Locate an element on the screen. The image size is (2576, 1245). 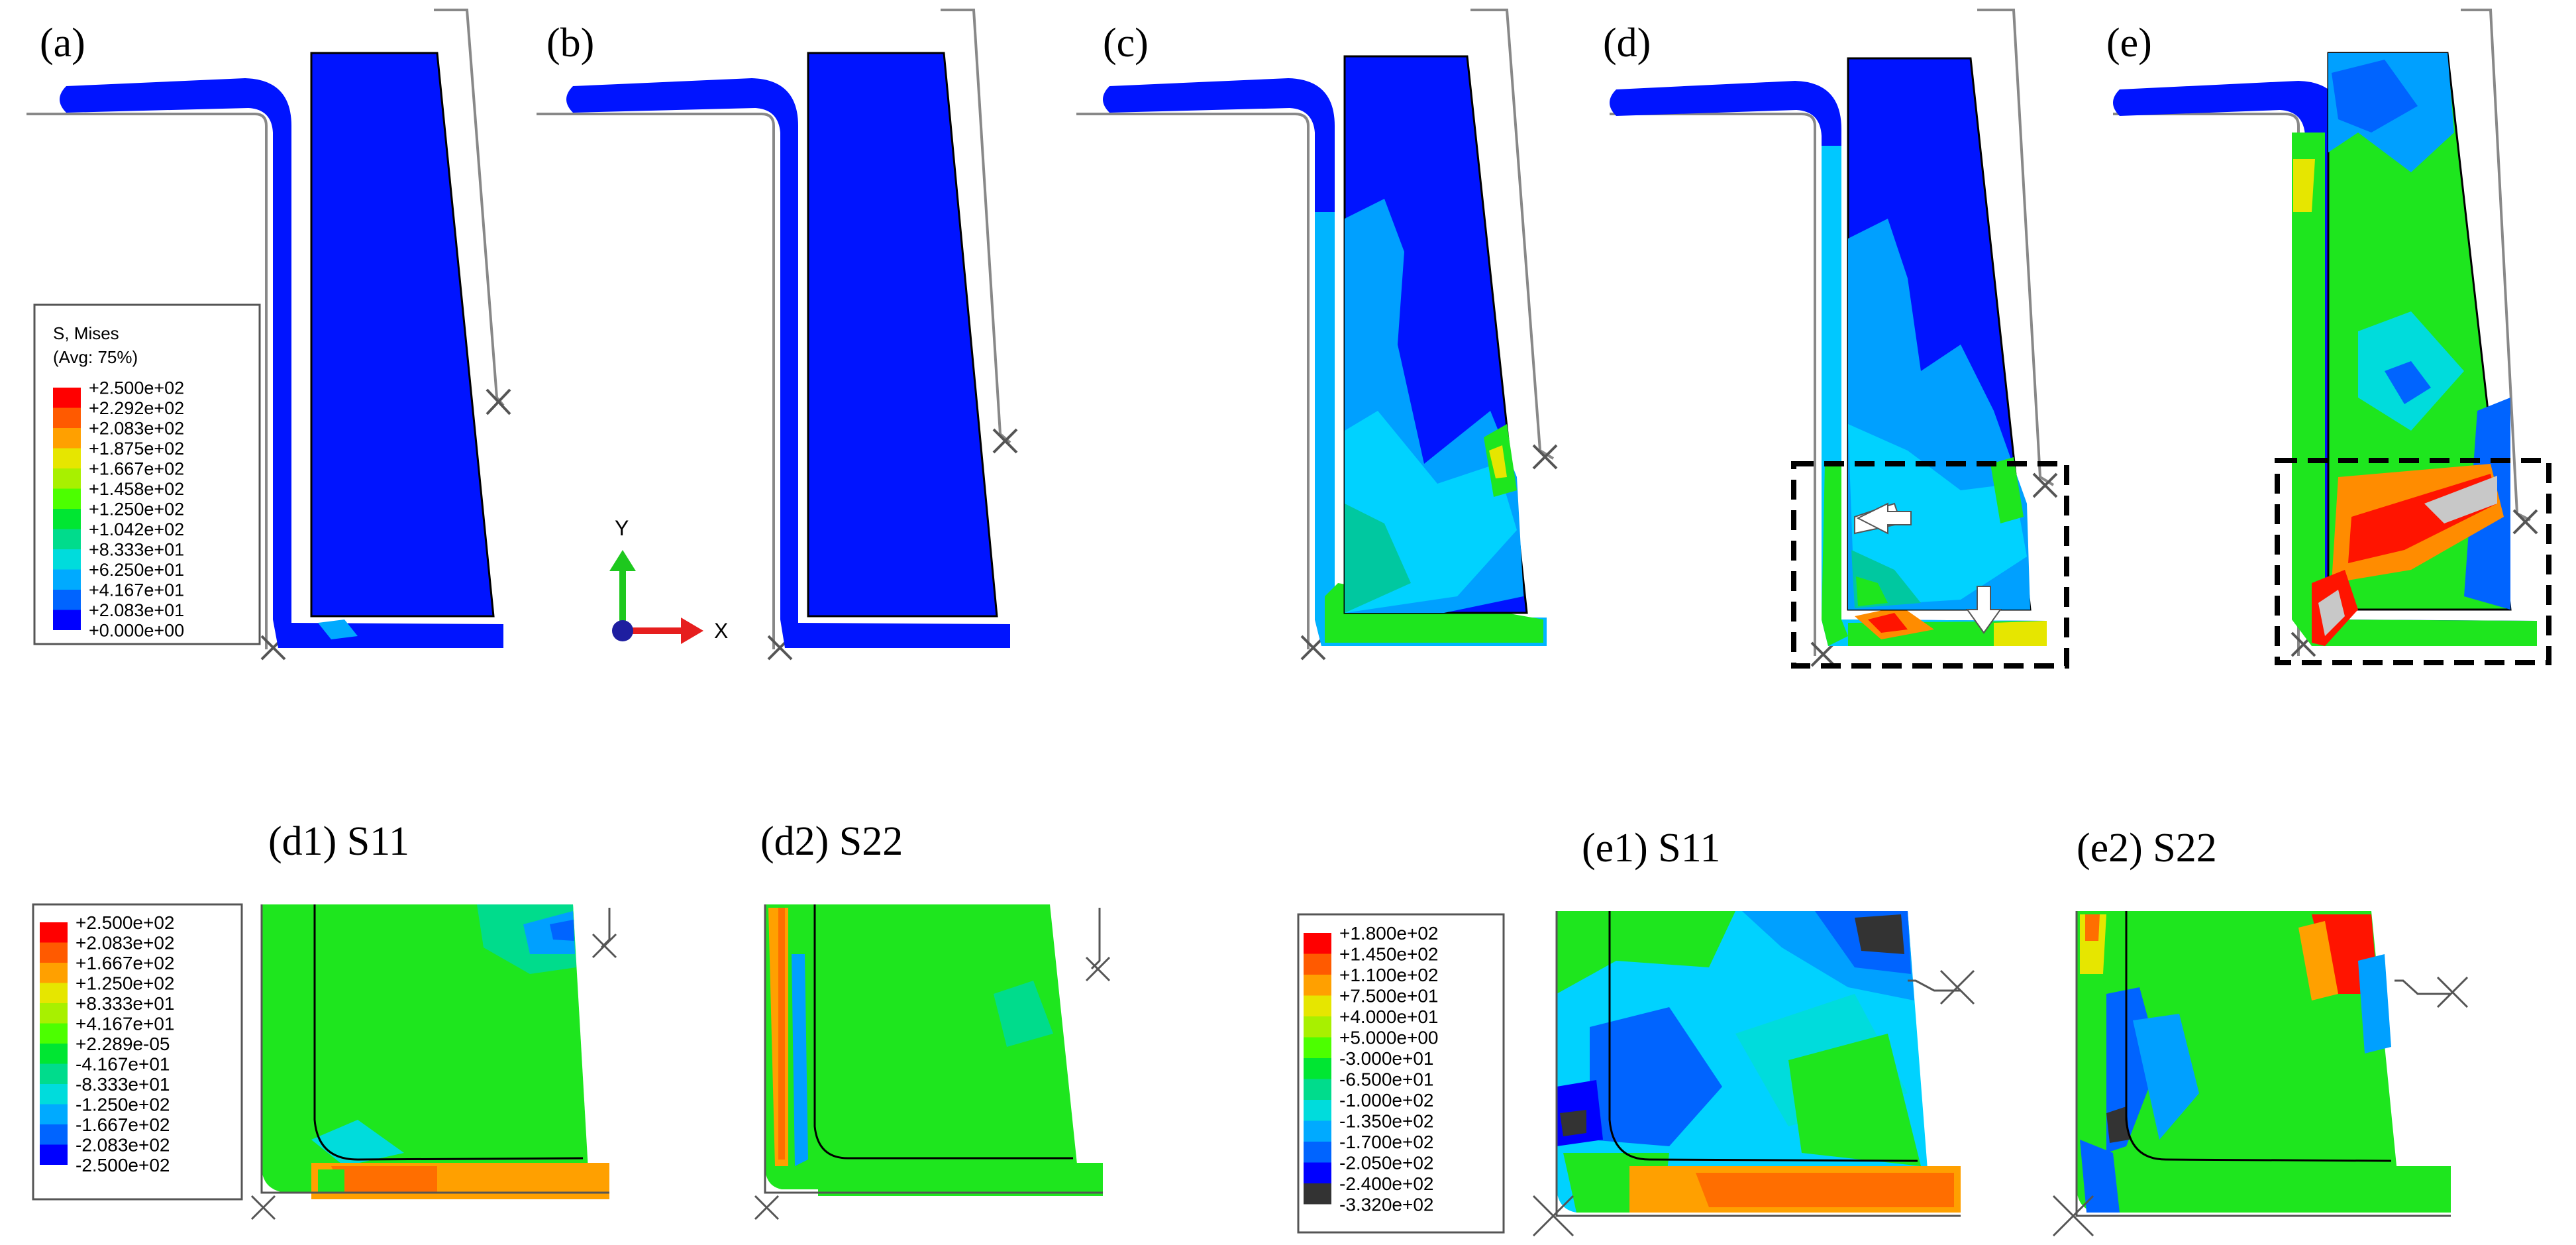
panel-c-node-marker is located at coordinates (1545, 457).